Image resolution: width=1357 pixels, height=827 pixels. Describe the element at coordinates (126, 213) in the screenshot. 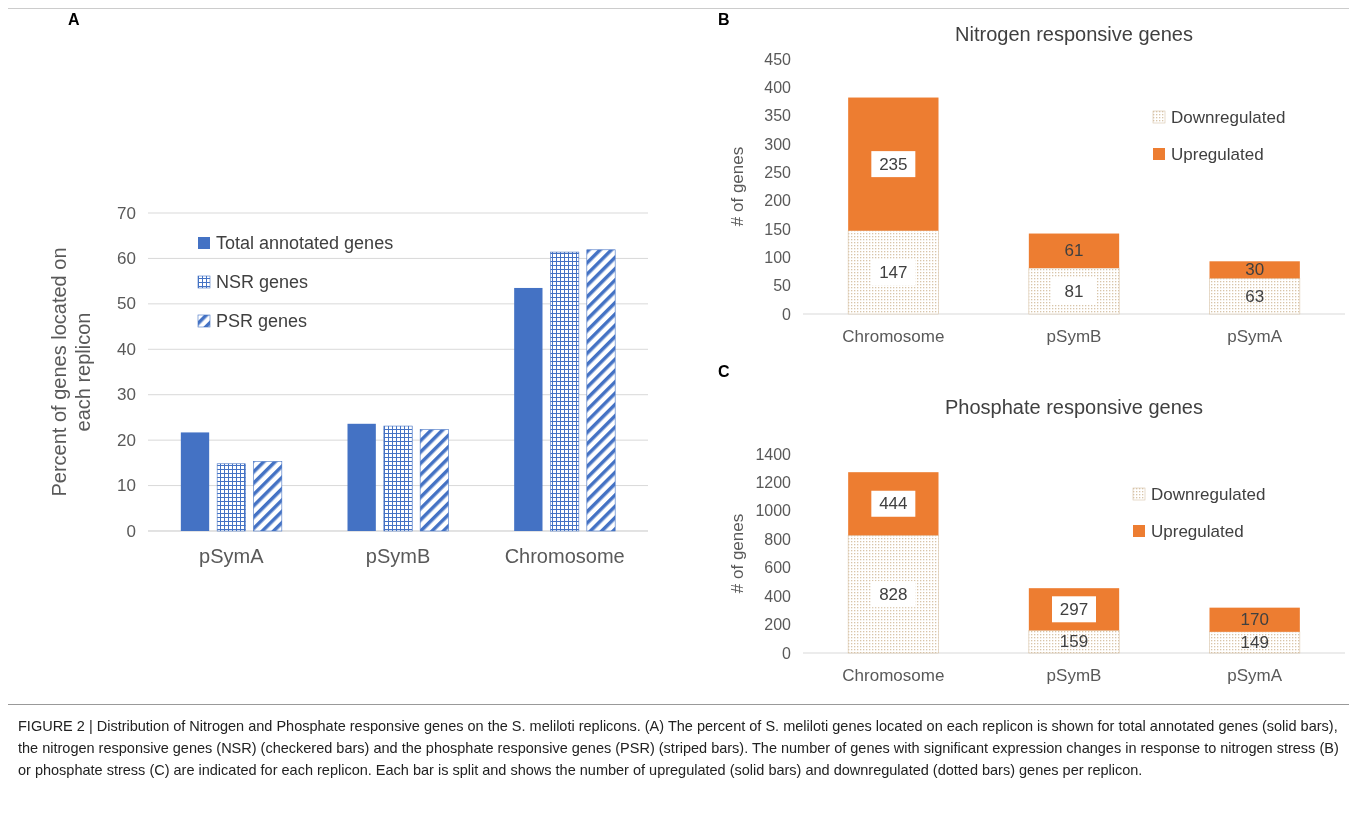

I see `y-tick-label: 70` at that location.